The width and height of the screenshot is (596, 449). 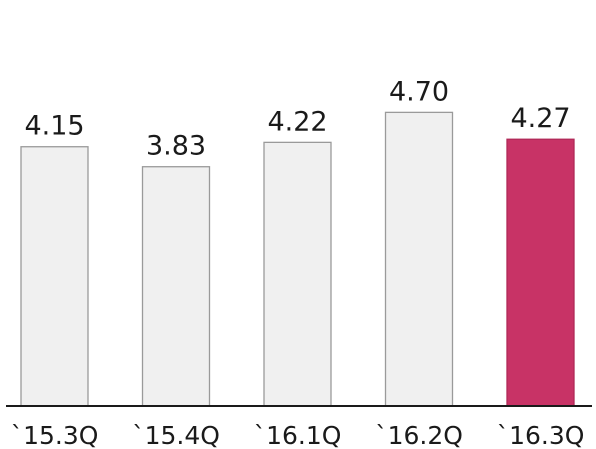 I want to click on x-tick-labels: `15.3Q `15.4Q `16.1Q `16.2Q `16.3Q, so click(x=298, y=435).